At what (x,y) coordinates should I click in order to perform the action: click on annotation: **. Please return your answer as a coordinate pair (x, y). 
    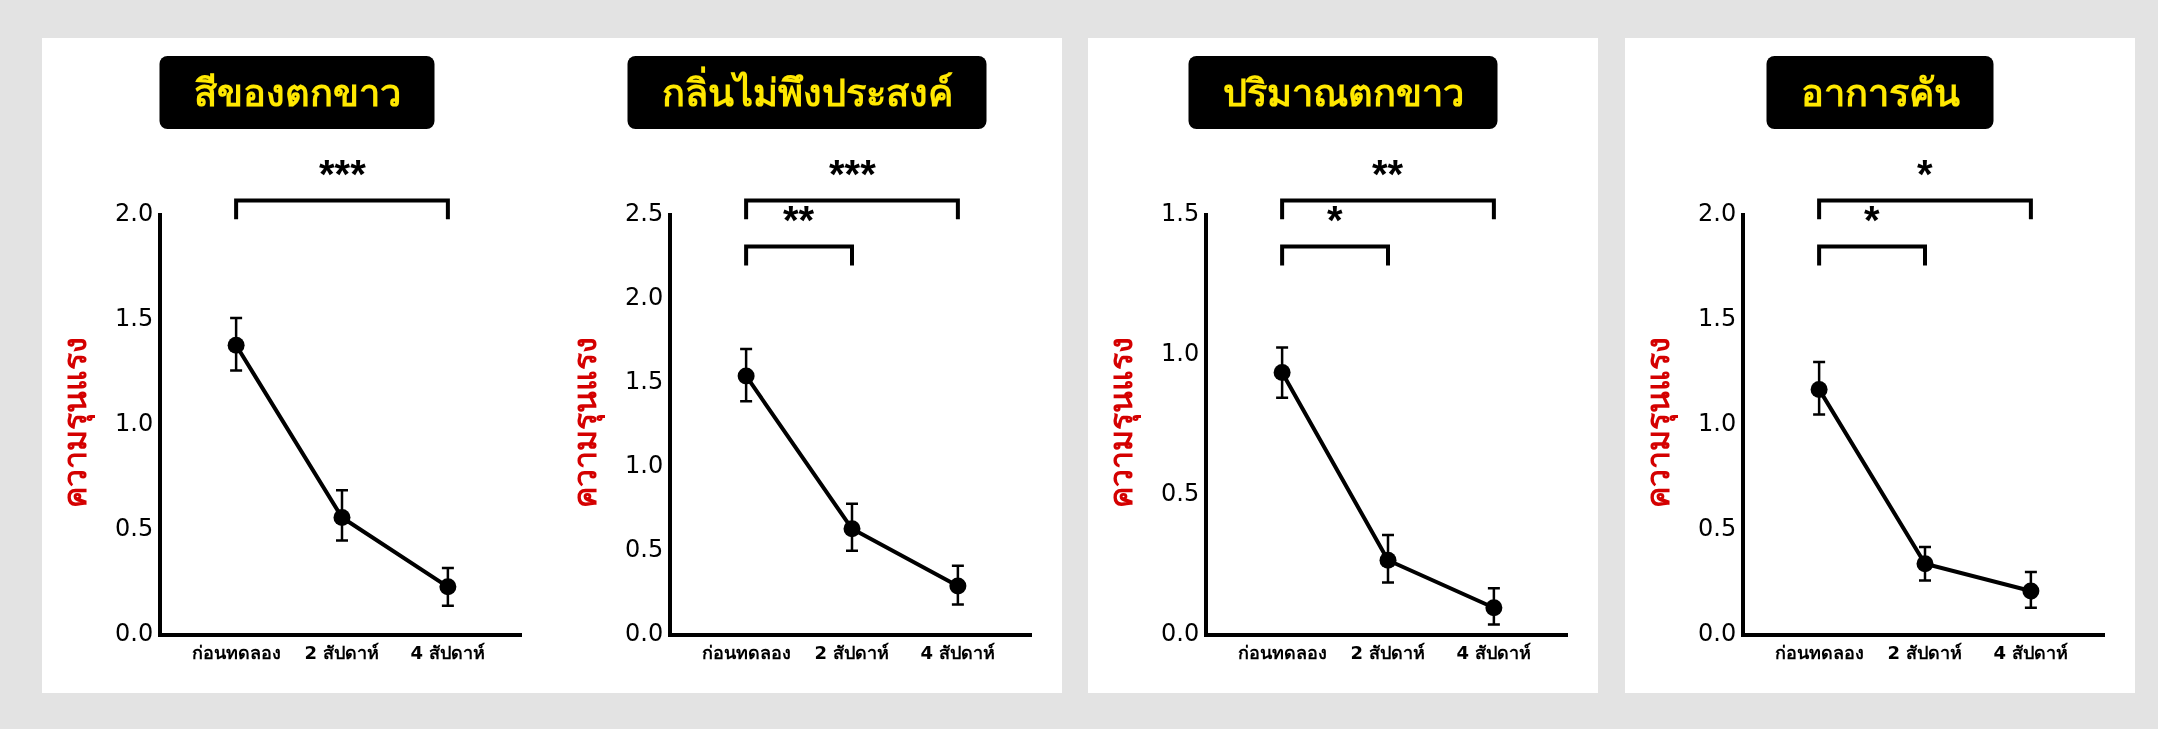
    Looking at the image, I should click on (799, 220).